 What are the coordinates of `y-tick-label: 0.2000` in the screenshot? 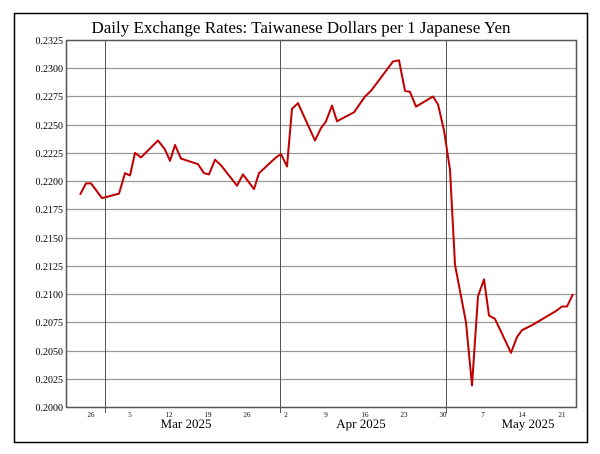 It's located at (50, 408).